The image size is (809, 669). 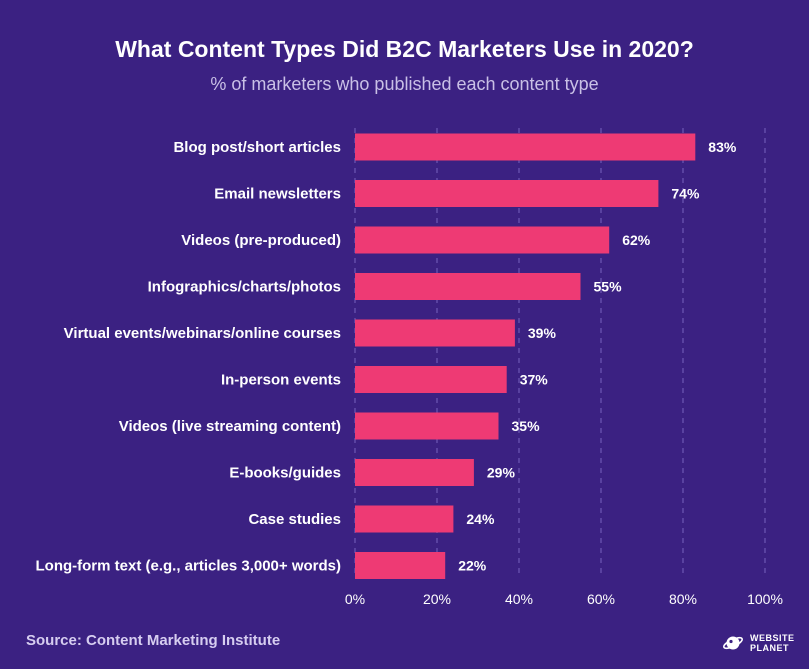 What do you see at coordinates (519, 599) in the screenshot?
I see `x-tick-label: 40%` at bounding box center [519, 599].